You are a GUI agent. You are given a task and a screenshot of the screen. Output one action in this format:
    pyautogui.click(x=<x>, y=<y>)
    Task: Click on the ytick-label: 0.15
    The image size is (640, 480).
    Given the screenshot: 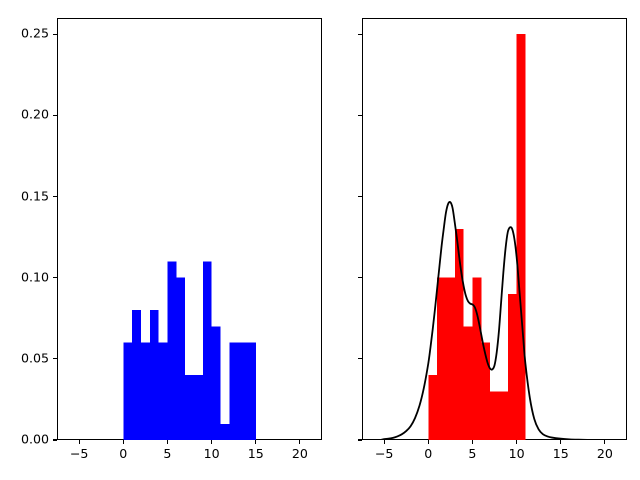 What is the action you would take?
    pyautogui.click(x=34, y=196)
    